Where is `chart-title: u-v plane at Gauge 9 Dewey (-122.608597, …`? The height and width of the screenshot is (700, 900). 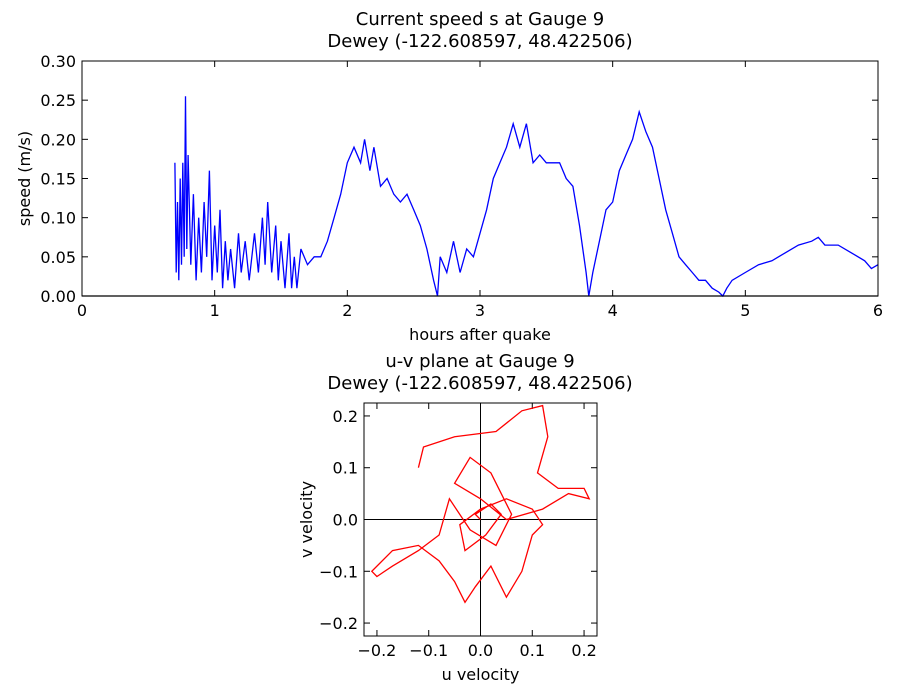
chart-title: u-v plane at Gauge 9 Dewey (-122.608597, … is located at coordinates (479, 372).